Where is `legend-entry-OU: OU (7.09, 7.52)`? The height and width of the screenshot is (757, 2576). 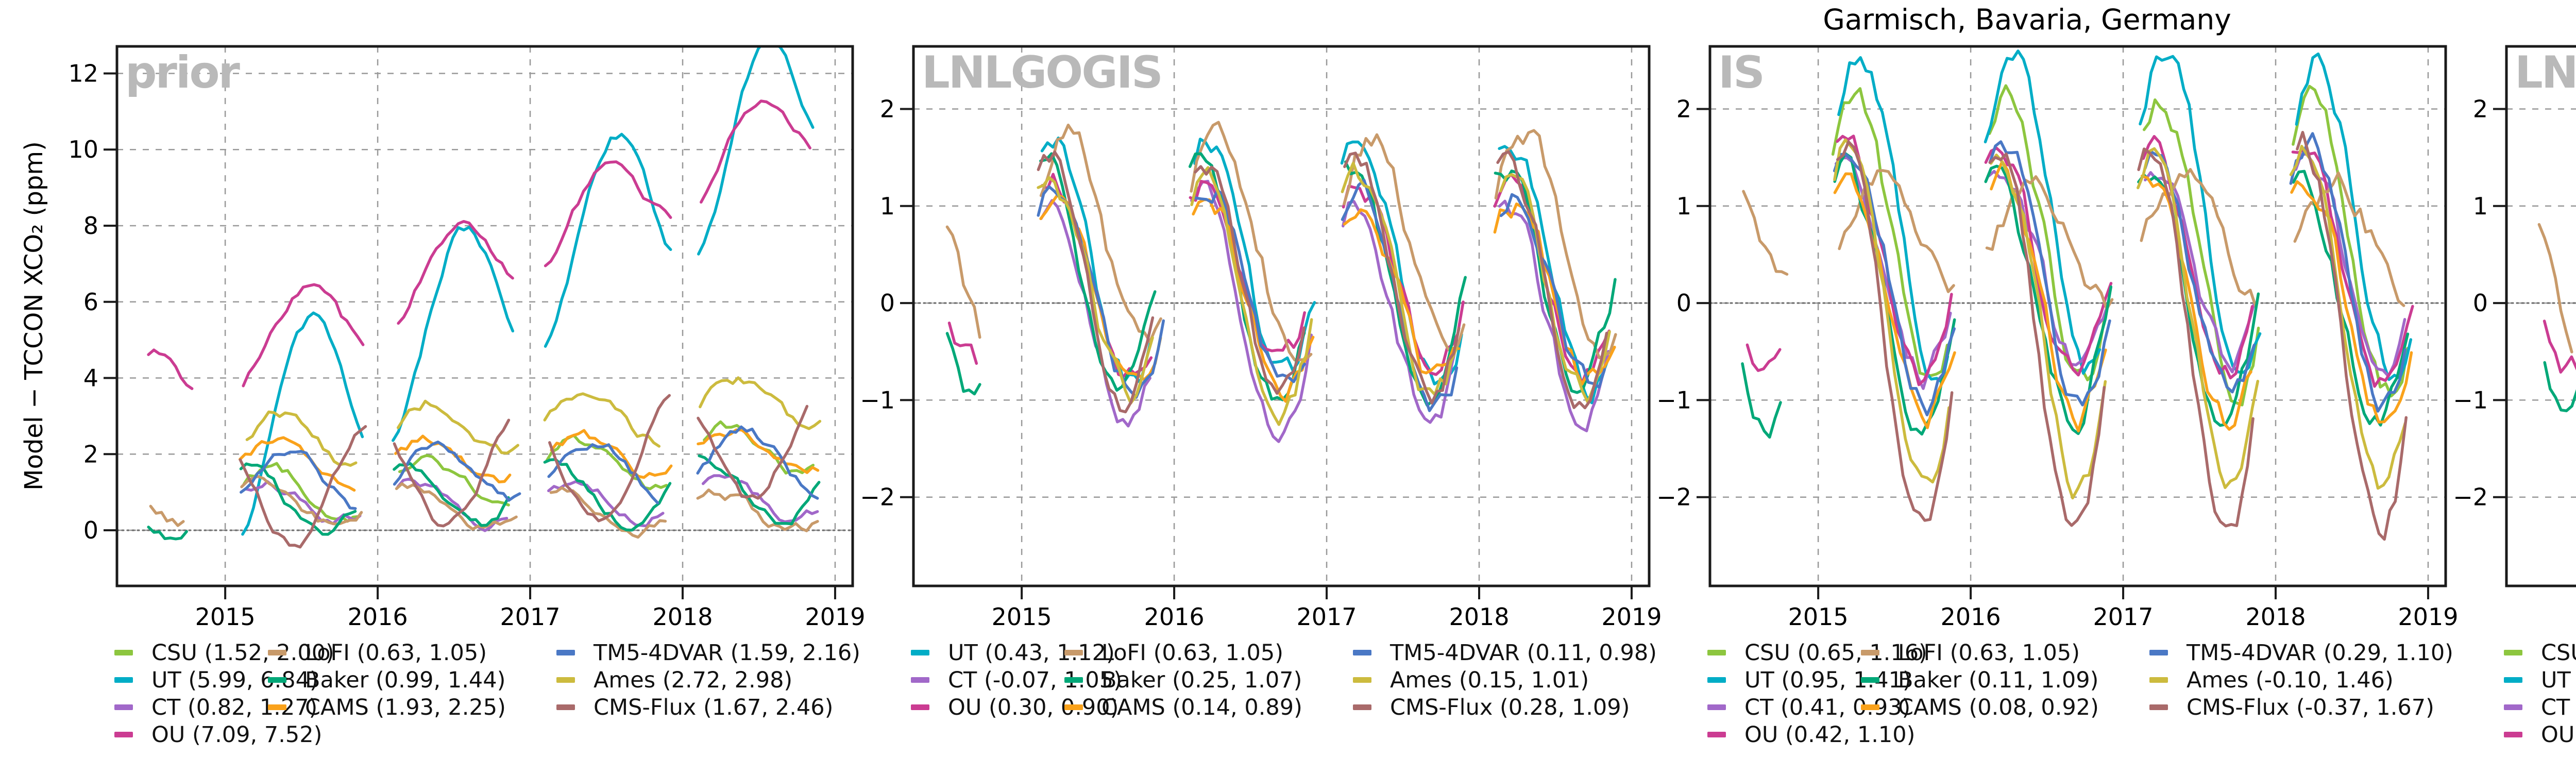
legend-entry-OU: OU (7.09, 7.52) is located at coordinates (224, 735).